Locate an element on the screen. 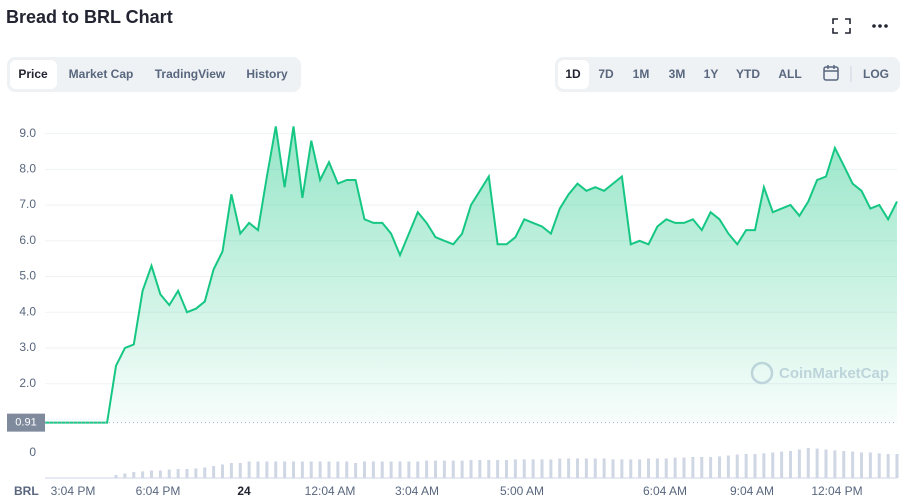 The image size is (907, 503). range: 1D is located at coordinates (573, 74).